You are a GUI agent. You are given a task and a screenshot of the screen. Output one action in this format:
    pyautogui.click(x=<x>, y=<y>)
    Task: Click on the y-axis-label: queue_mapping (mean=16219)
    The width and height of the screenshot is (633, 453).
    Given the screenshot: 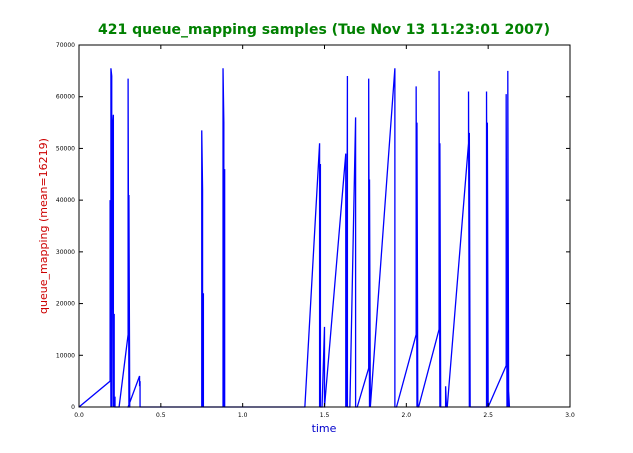 What is the action you would take?
    pyautogui.click(x=43, y=226)
    